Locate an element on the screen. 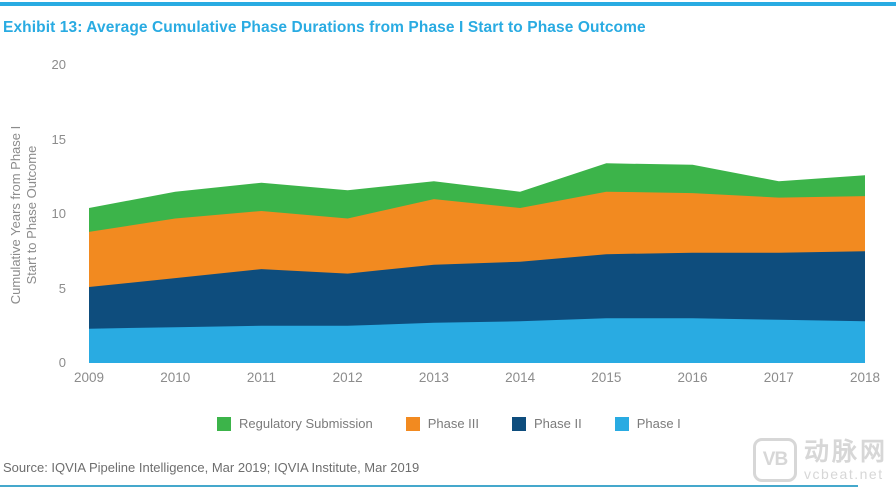  legend-item-phase-ii: Phase II is located at coordinates (547, 423).